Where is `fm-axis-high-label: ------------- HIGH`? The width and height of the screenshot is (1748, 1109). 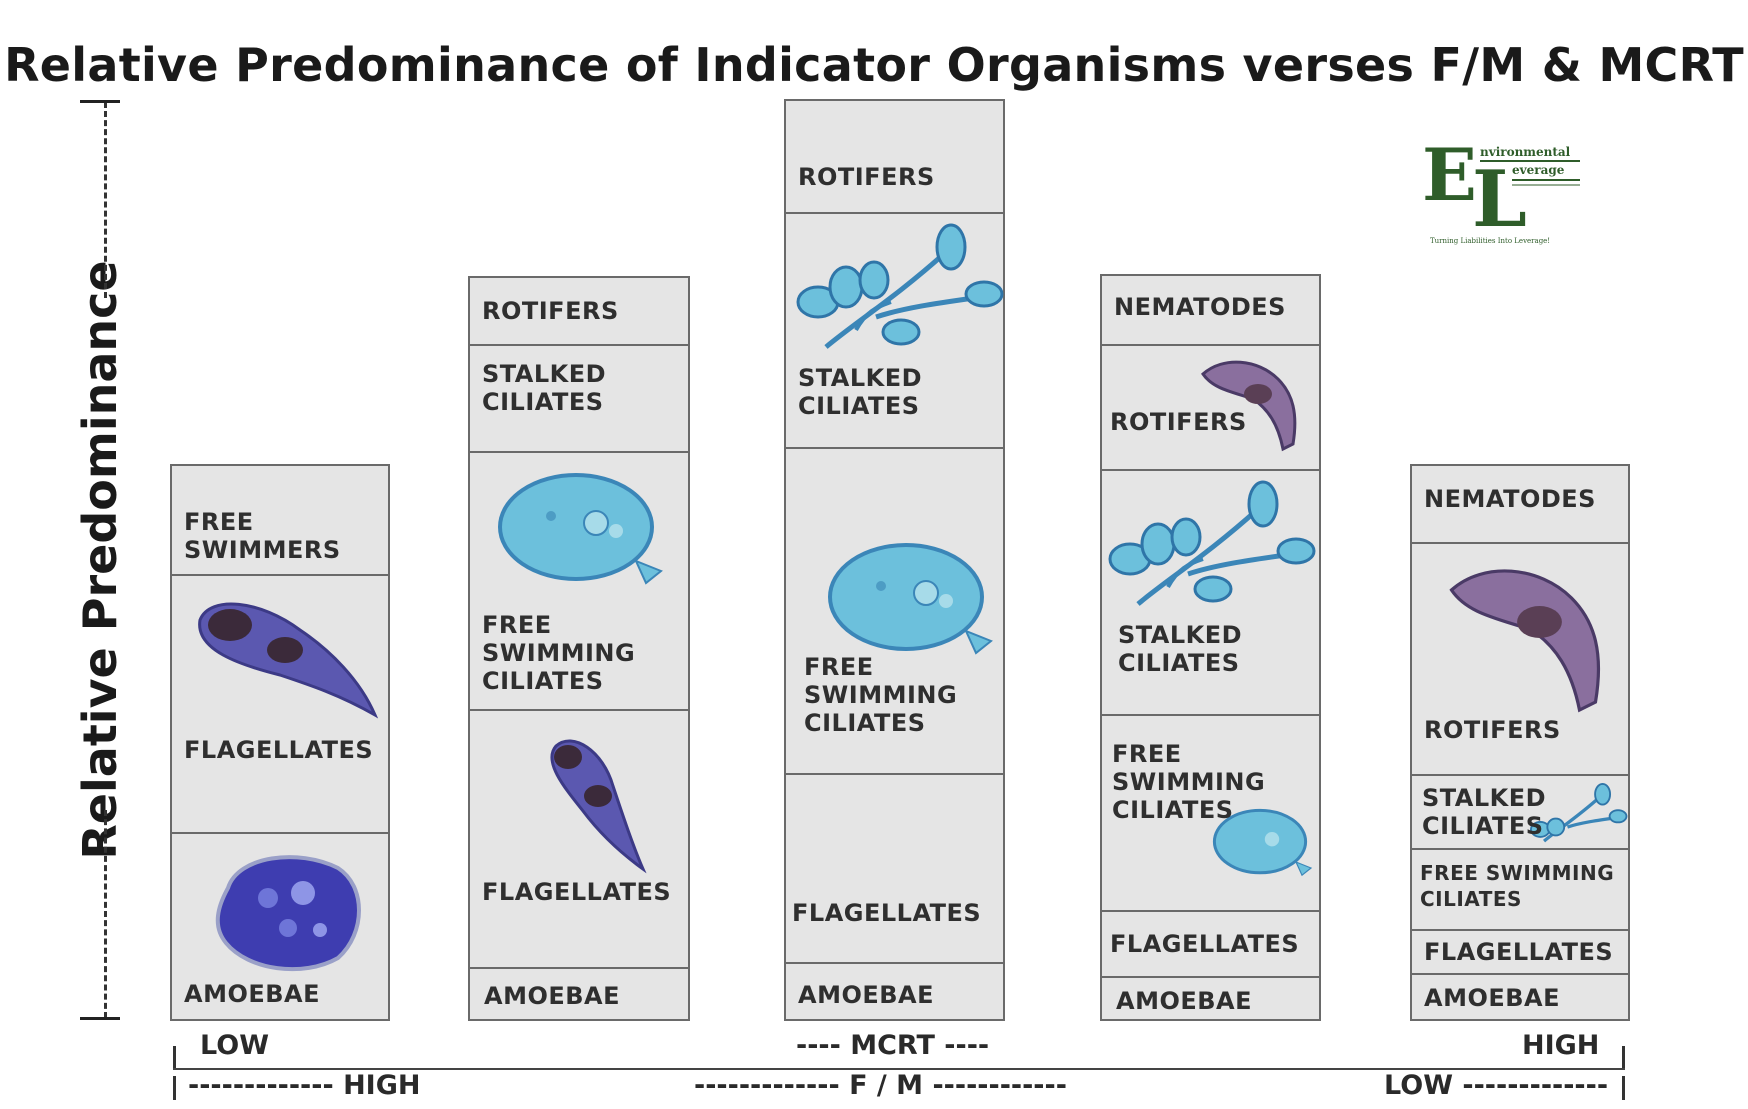 fm-axis-high-label: ------------- HIGH is located at coordinates (304, 1085).